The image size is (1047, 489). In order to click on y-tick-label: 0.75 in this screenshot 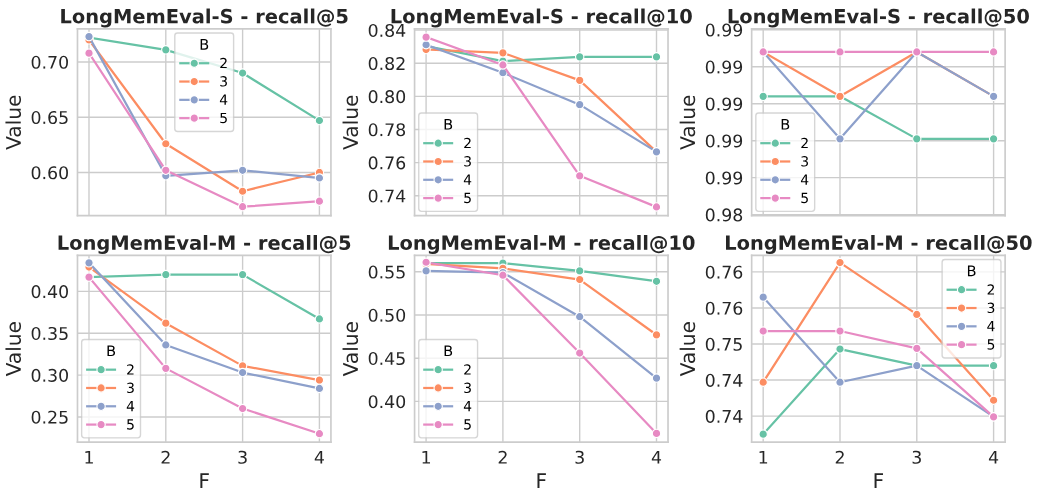, I will do `click(723, 344)`.